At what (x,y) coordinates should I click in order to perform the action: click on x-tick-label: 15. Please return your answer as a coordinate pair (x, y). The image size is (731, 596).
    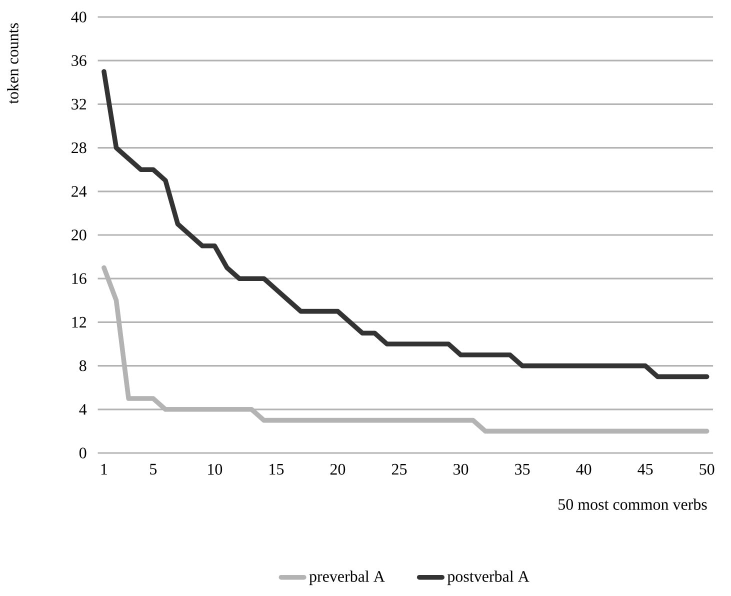
    Looking at the image, I should click on (277, 469).